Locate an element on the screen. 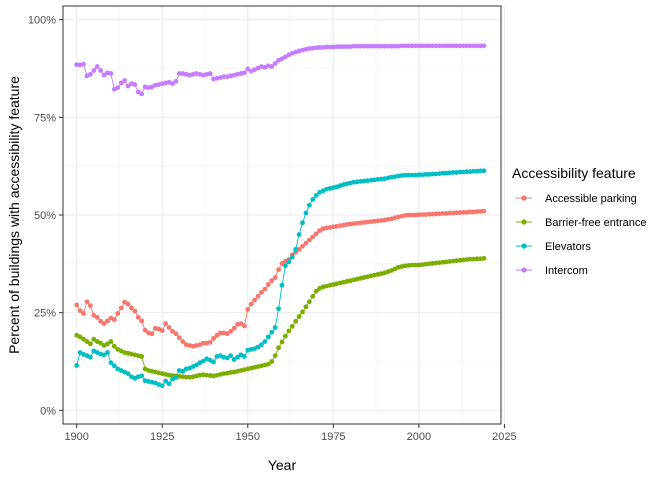  legend-label: Barrier-free entrance is located at coordinates (596, 223).